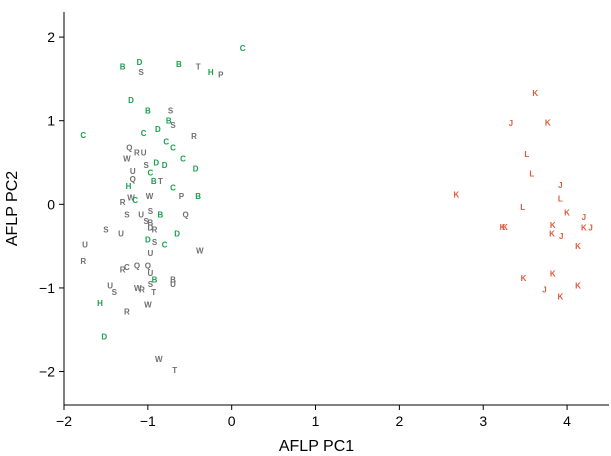 This screenshot has height=456, width=611. I want to click on x-tick-label: 0, so click(232, 421).